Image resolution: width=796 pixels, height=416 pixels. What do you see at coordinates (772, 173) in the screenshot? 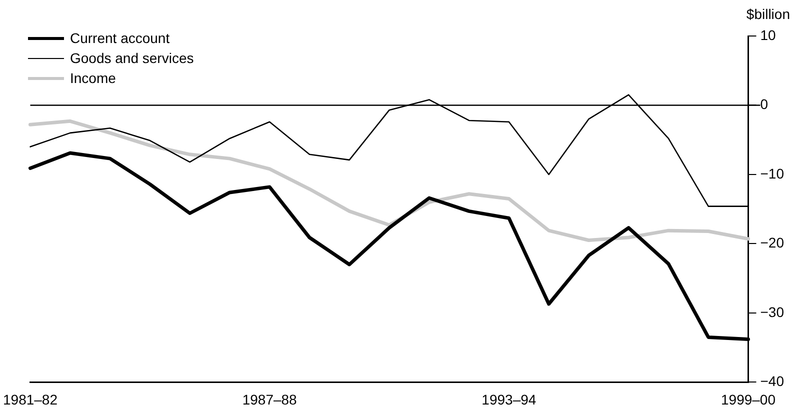
I see `y-tick-label: −10` at bounding box center [772, 173].